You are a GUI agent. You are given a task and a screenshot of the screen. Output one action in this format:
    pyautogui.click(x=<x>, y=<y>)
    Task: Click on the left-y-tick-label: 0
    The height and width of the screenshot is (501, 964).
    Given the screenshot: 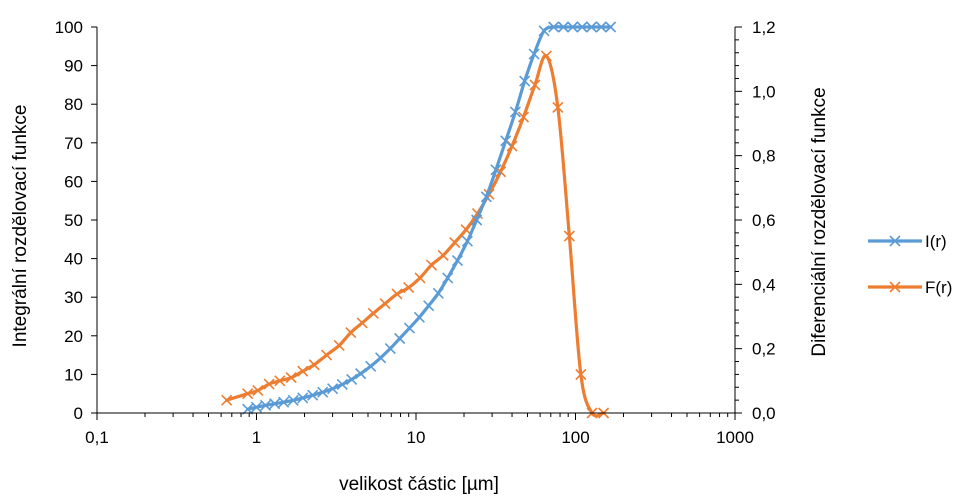 What is the action you would take?
    pyautogui.click(x=78, y=413)
    